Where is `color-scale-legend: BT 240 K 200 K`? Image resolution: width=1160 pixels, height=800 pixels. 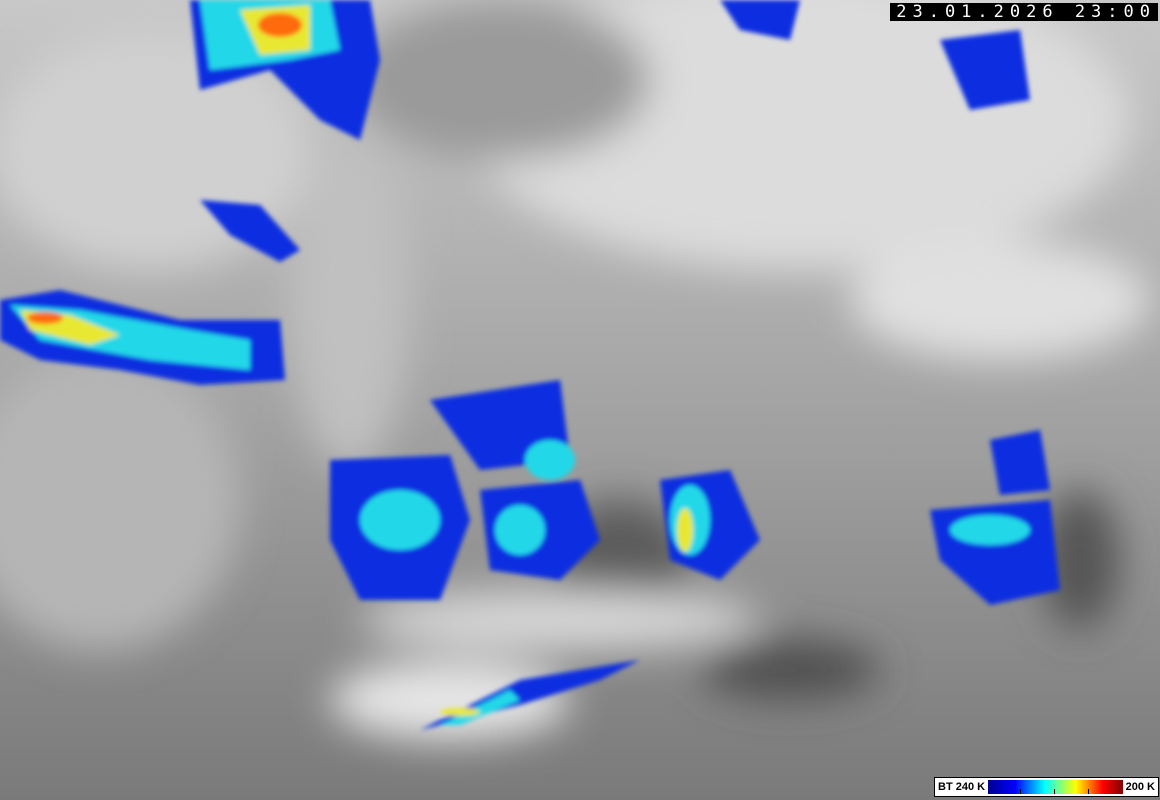
color-scale-legend: BT 240 K 200 K is located at coordinates (1046, 787).